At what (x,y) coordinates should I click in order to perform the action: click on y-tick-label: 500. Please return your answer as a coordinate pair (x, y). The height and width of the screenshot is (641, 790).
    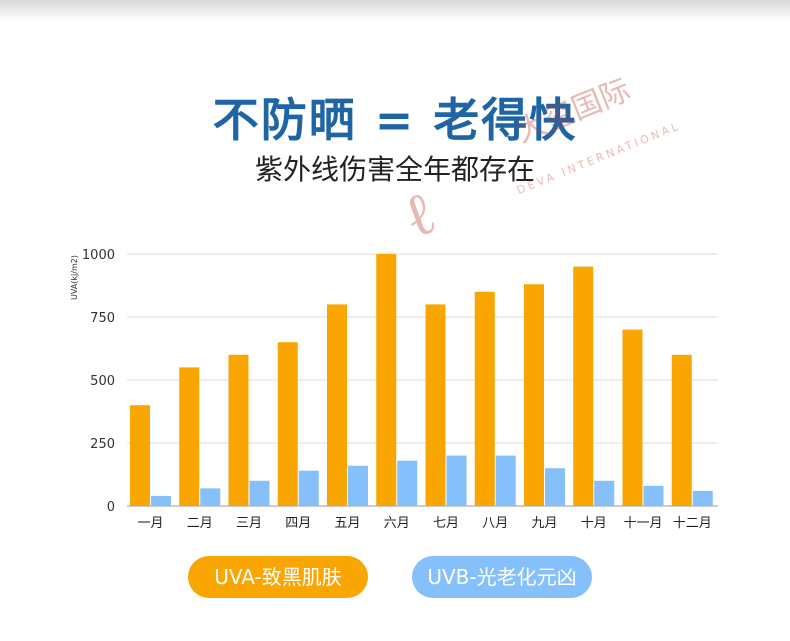
    Looking at the image, I should click on (102, 381).